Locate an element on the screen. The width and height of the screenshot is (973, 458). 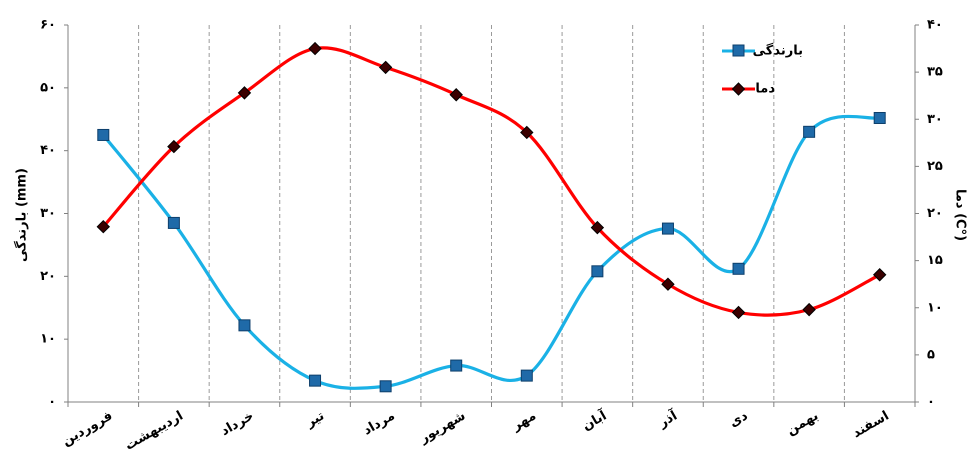
left-tick-label: ۱۰ is located at coordinates (48, 339).